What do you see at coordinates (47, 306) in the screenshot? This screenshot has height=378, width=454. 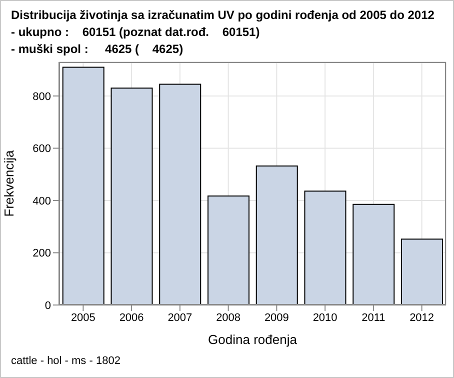 I see `y-tick-label: 0` at bounding box center [47, 306].